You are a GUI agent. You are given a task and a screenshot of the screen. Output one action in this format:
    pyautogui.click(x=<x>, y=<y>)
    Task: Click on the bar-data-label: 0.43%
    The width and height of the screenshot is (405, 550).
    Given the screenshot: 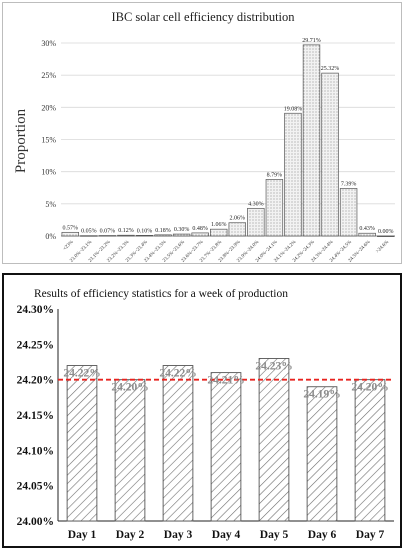 What is the action you would take?
    pyautogui.click(x=367, y=229)
    